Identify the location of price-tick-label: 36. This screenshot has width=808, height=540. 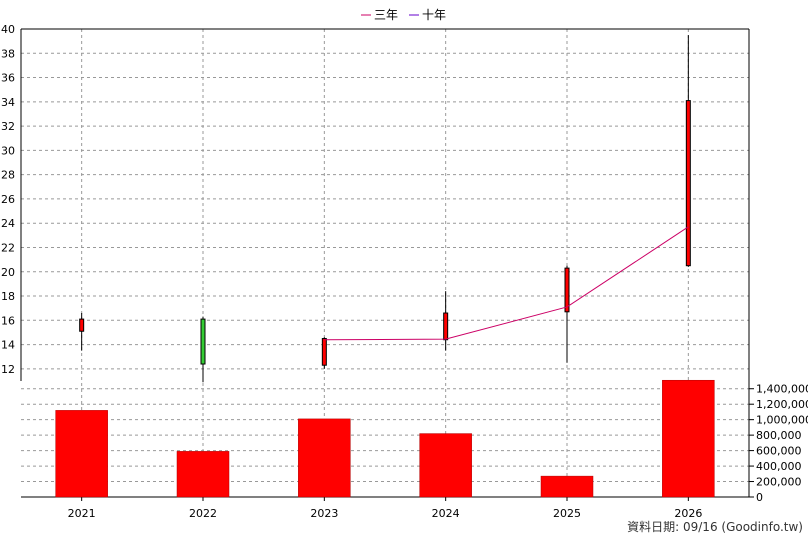
(8, 78).